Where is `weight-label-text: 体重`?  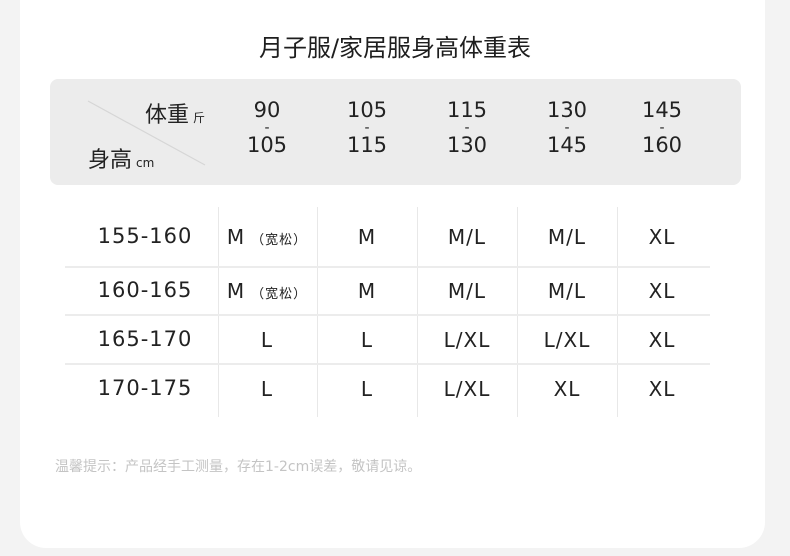 weight-label-text: 体重 is located at coordinates (167, 115).